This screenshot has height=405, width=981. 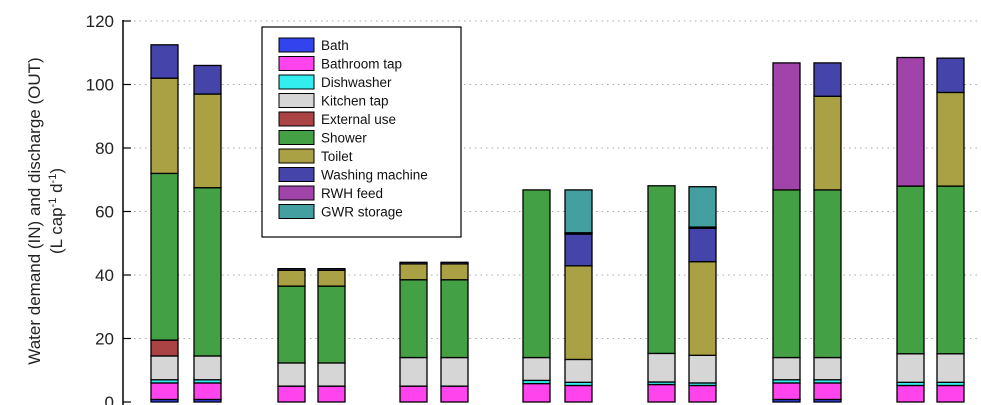 I want to click on bar-1-segment-kitchen-tap, so click(x=164, y=368).